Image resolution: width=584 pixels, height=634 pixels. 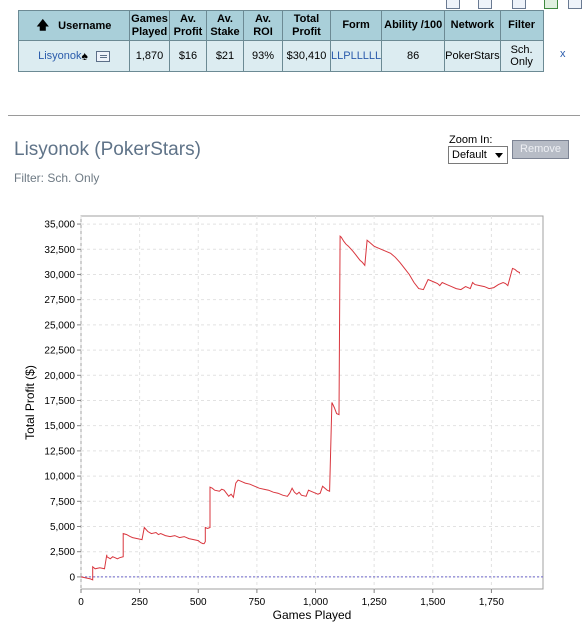 I want to click on x-axis: 0 250 500 750 1,000 1,250 1,500 1,750, so click(x=291, y=598).